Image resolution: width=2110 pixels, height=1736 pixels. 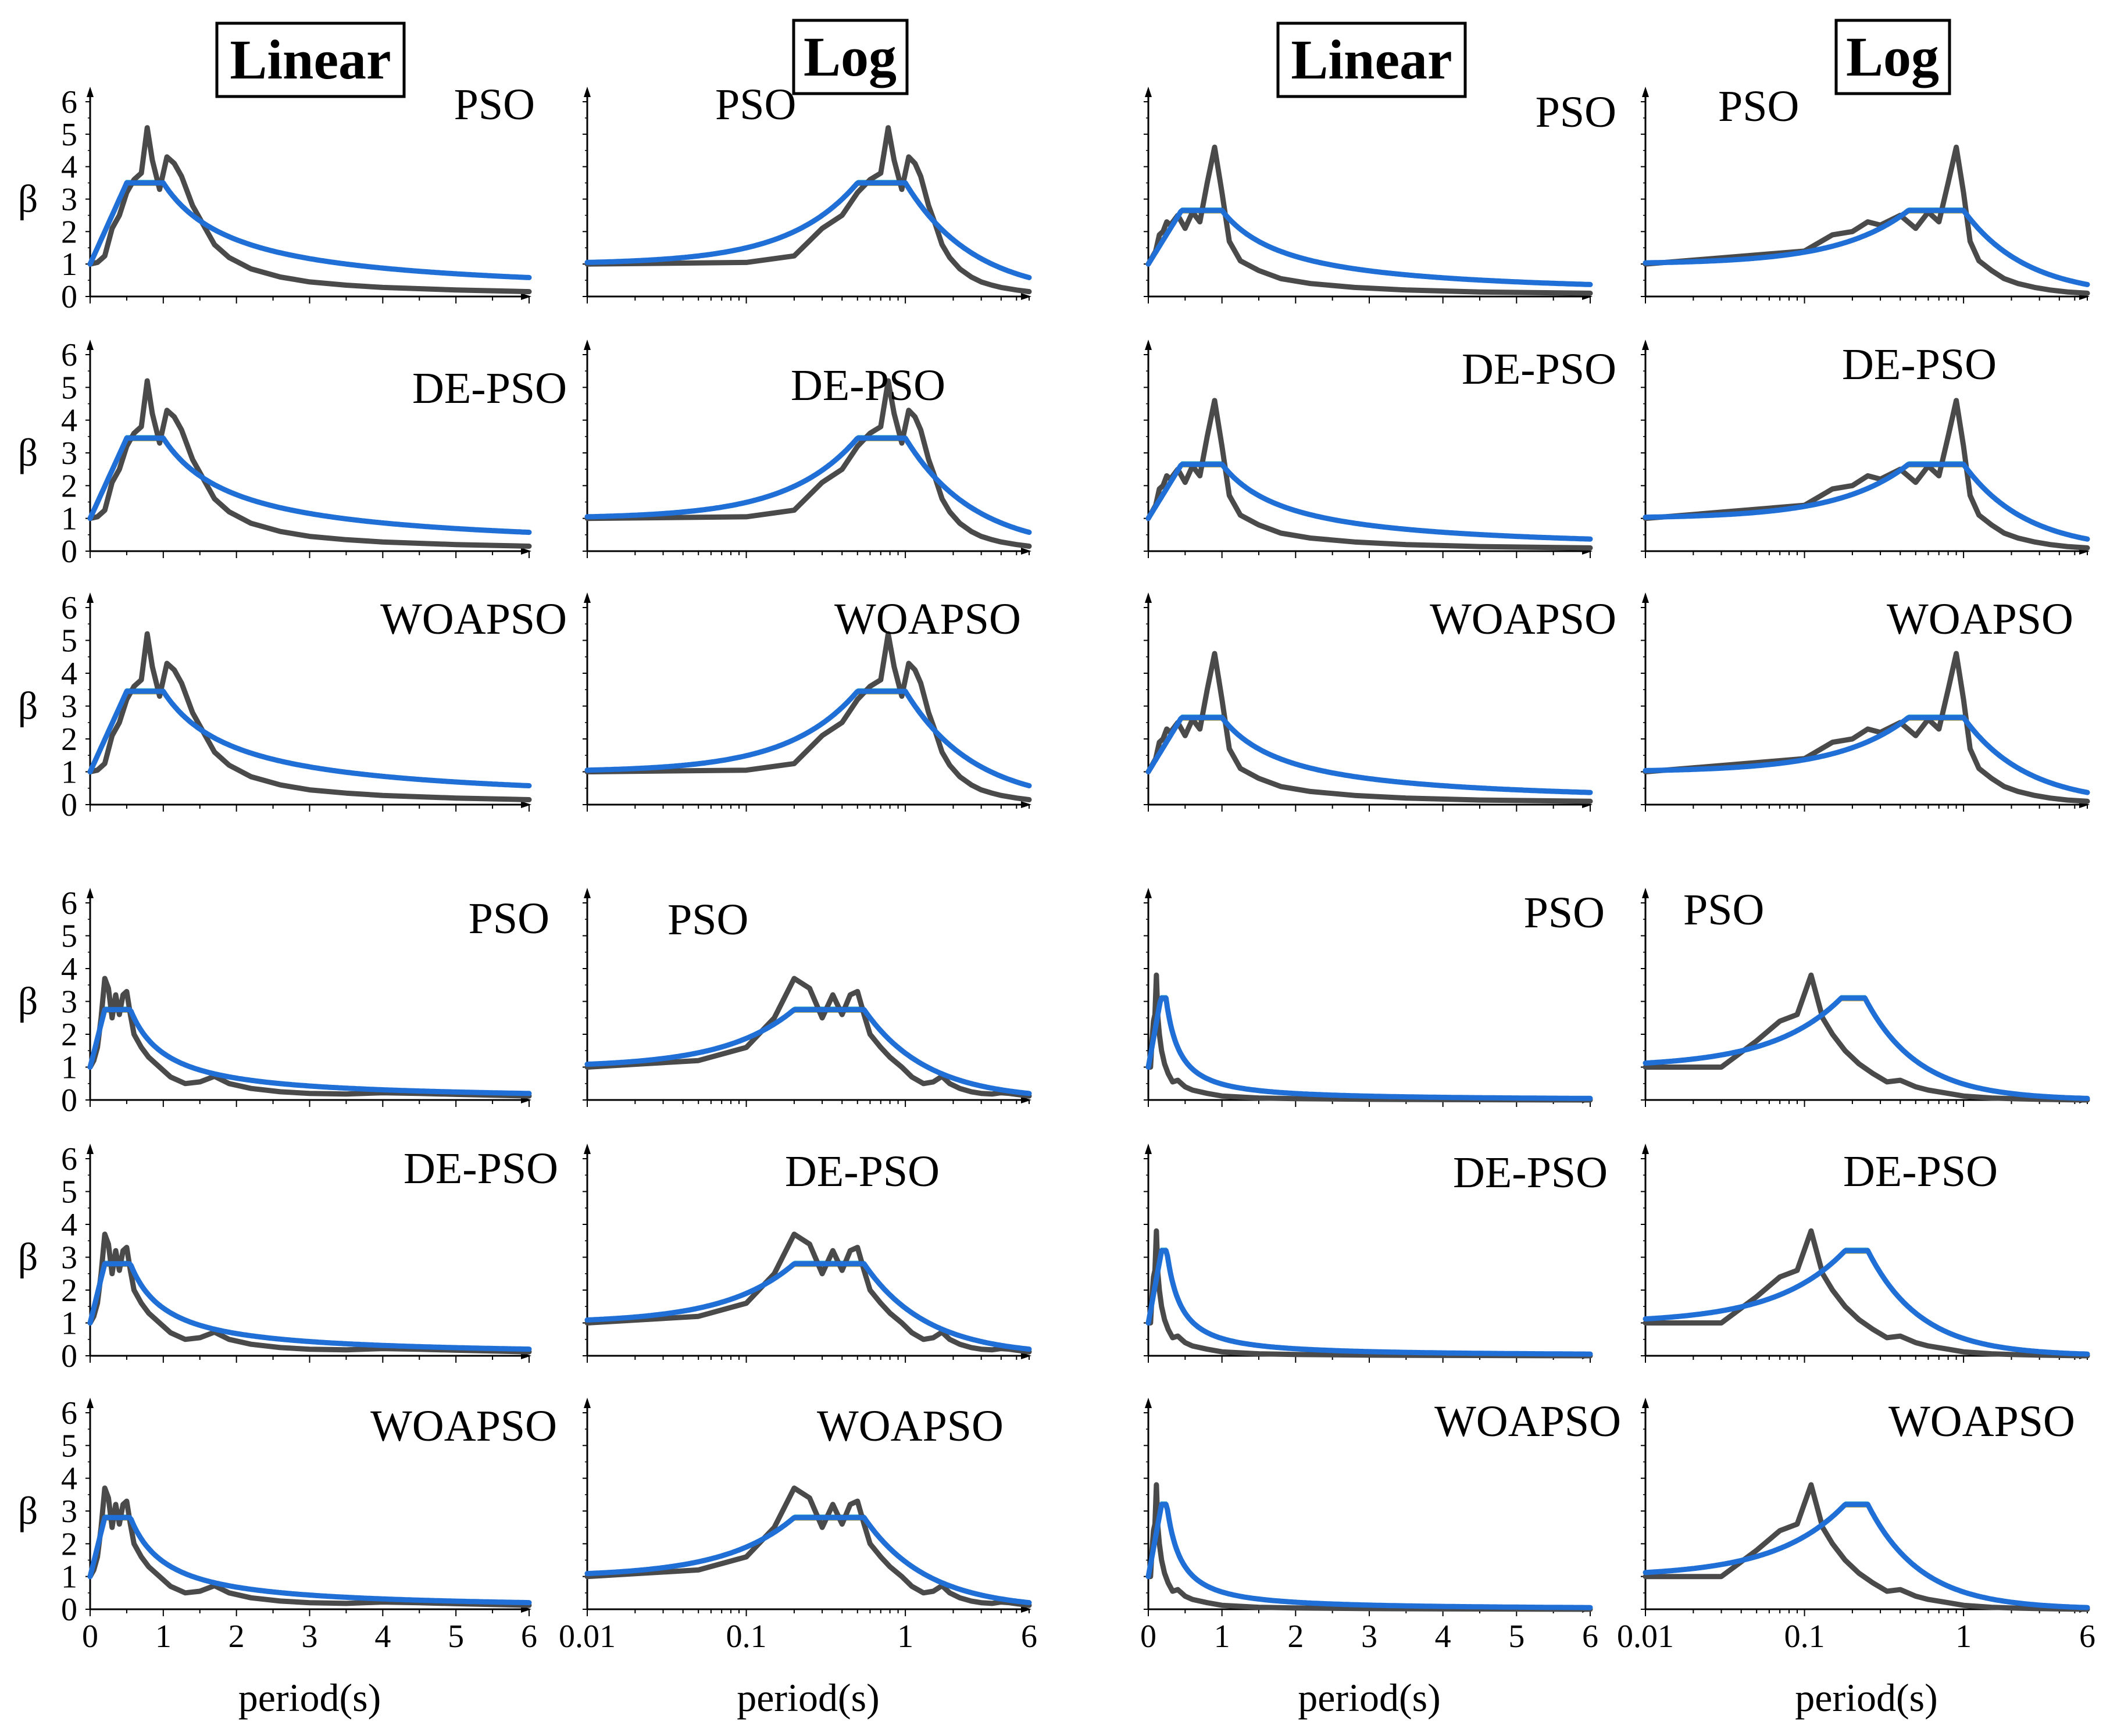 I want to click on x-tick-label: 3, so click(x=310, y=1637).